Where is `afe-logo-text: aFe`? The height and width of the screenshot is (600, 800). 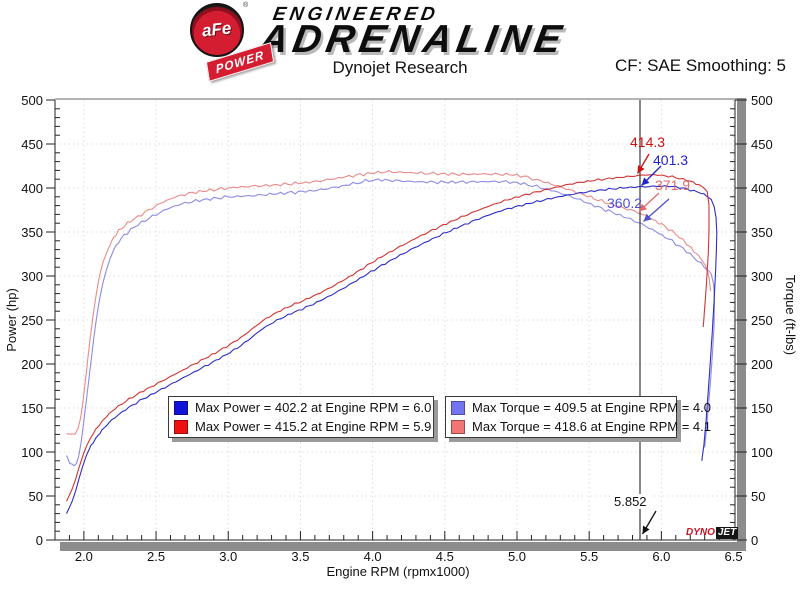
afe-logo-text: aFe is located at coordinates (217, 29).